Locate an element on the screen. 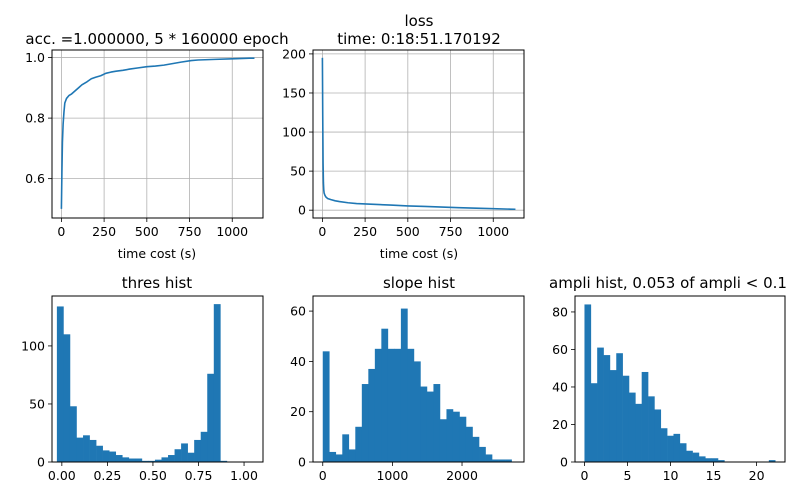 This screenshot has height=500, width=800. acc-ytick-label-1: 0.8 is located at coordinates (35, 118).